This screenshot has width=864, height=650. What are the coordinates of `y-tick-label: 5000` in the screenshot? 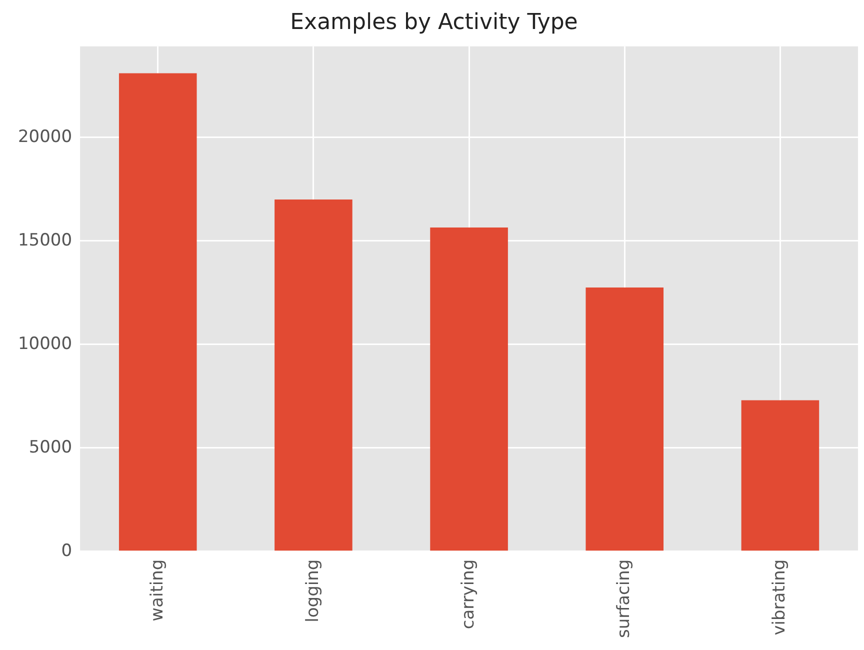 It's located at (50, 447).